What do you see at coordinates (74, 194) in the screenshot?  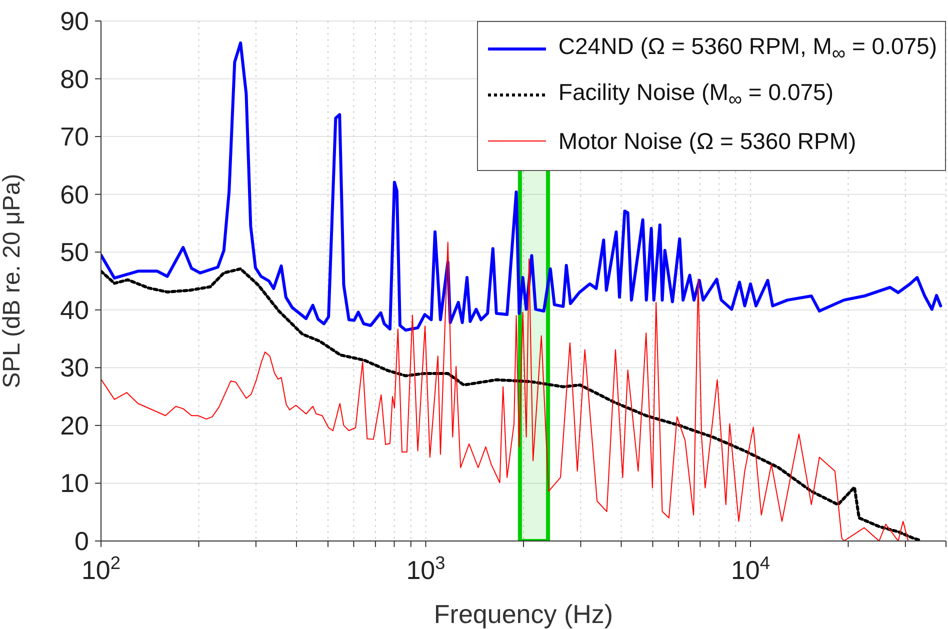 I see `y-tick-label: 60` at bounding box center [74, 194].